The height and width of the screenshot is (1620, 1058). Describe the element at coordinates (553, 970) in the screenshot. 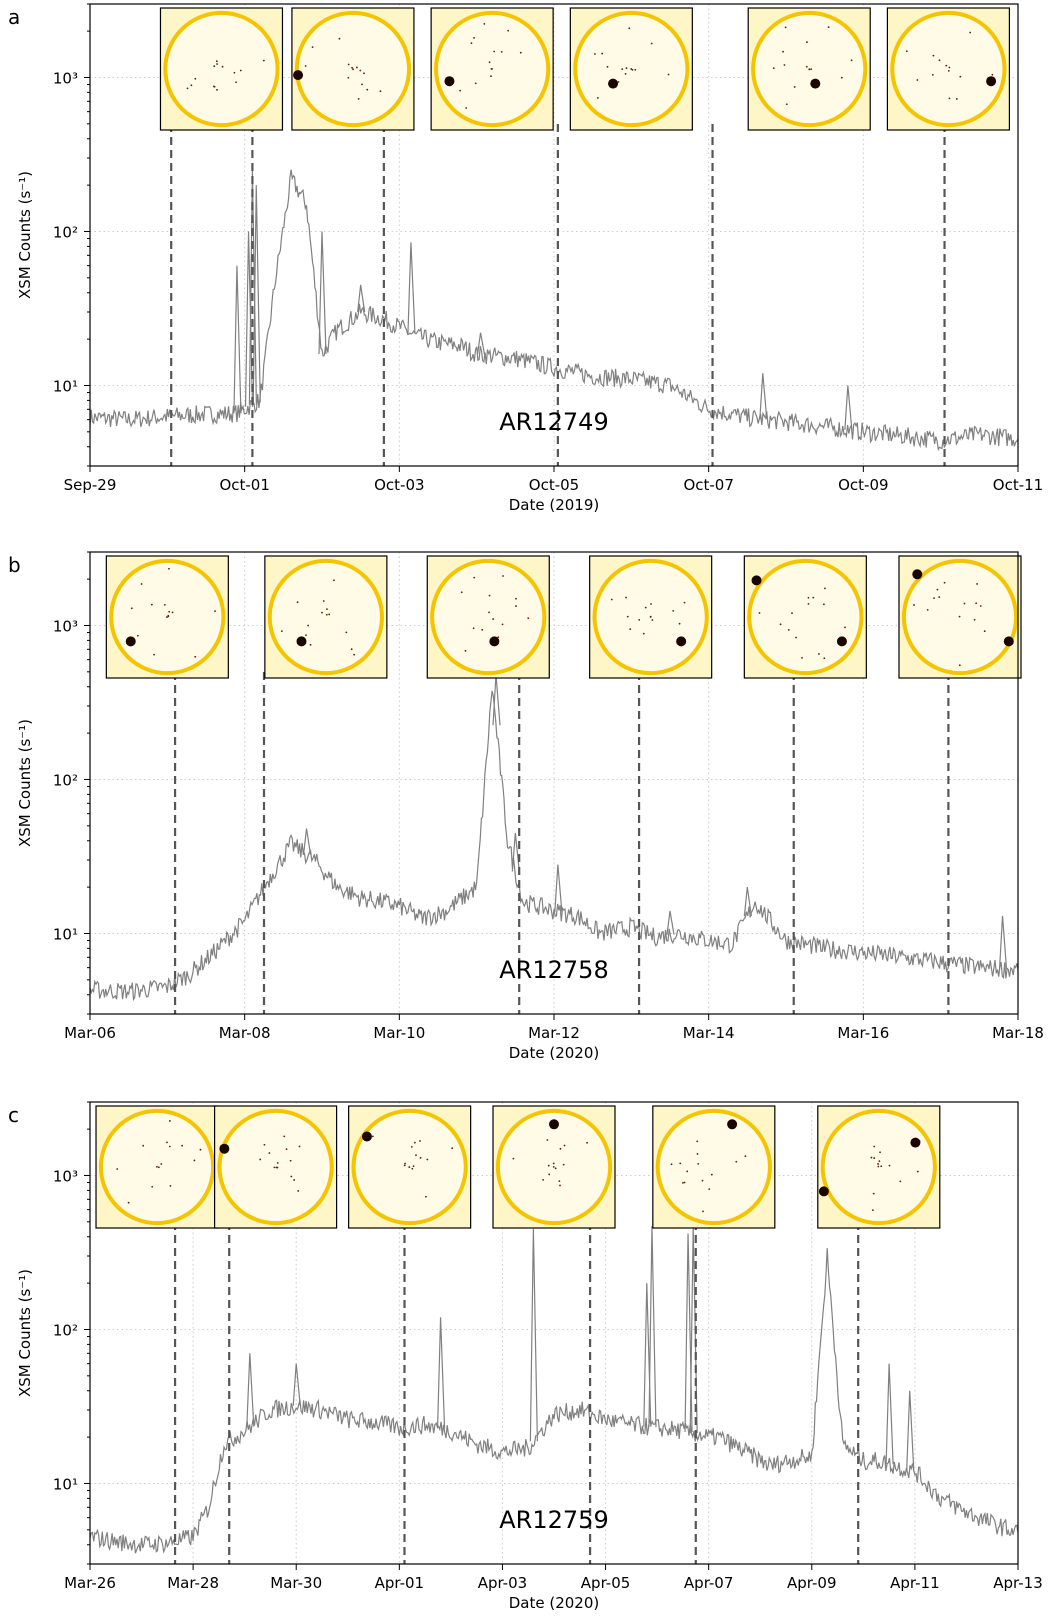

I see `active-region-annotation: AR12758` at that location.